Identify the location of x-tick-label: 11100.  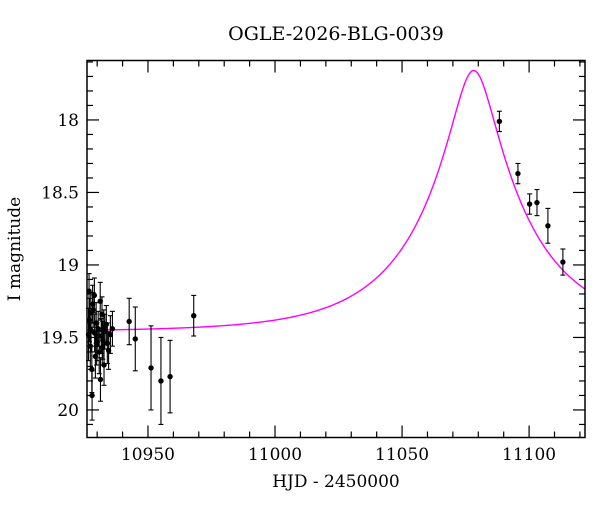
(529, 455).